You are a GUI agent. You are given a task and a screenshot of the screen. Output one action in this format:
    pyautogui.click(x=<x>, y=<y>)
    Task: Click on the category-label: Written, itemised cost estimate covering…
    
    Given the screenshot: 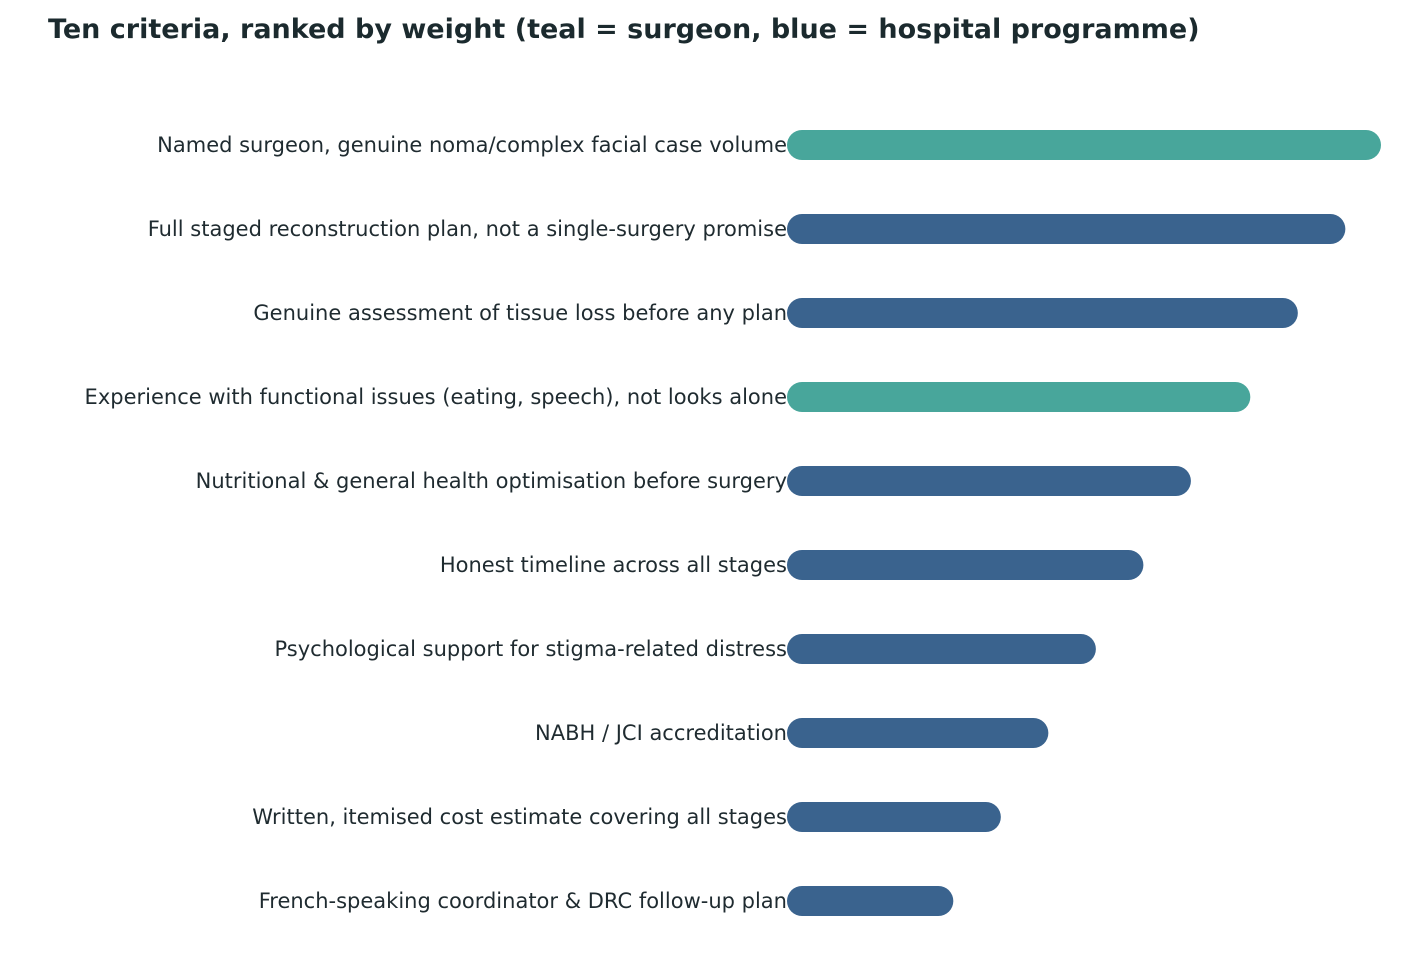 What is the action you would take?
    pyautogui.click(x=519, y=817)
    